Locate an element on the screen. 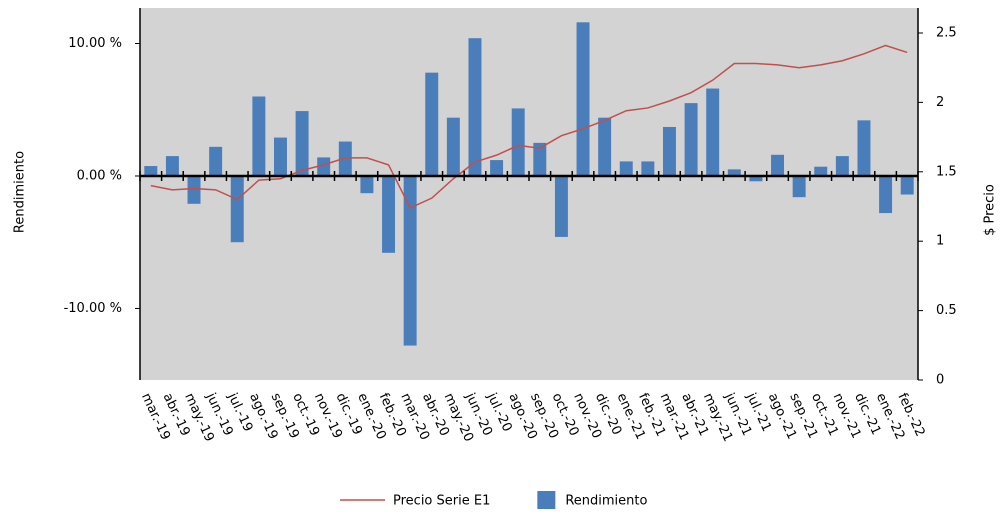 Image resolution: width=1004 pixels, height=519 pixels. y-tick-label: 0.00 % is located at coordinates (99, 175).